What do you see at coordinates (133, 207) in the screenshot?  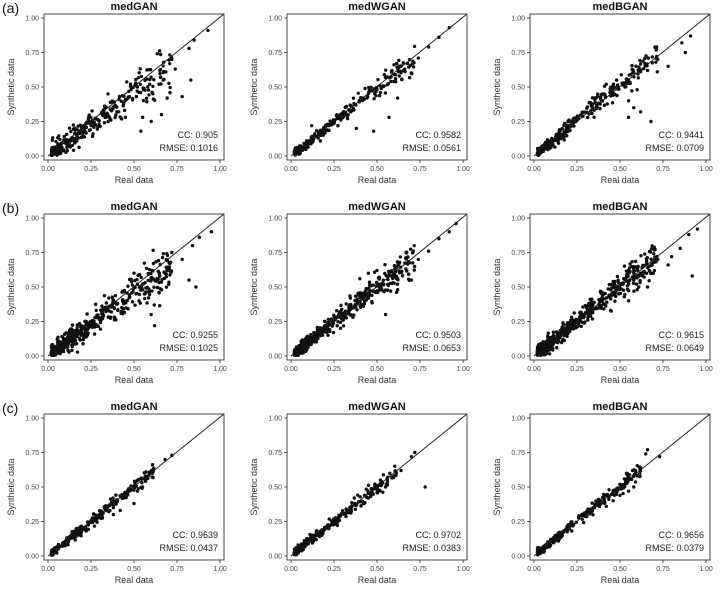 I see `panel-title-3: medGAN` at bounding box center [133, 207].